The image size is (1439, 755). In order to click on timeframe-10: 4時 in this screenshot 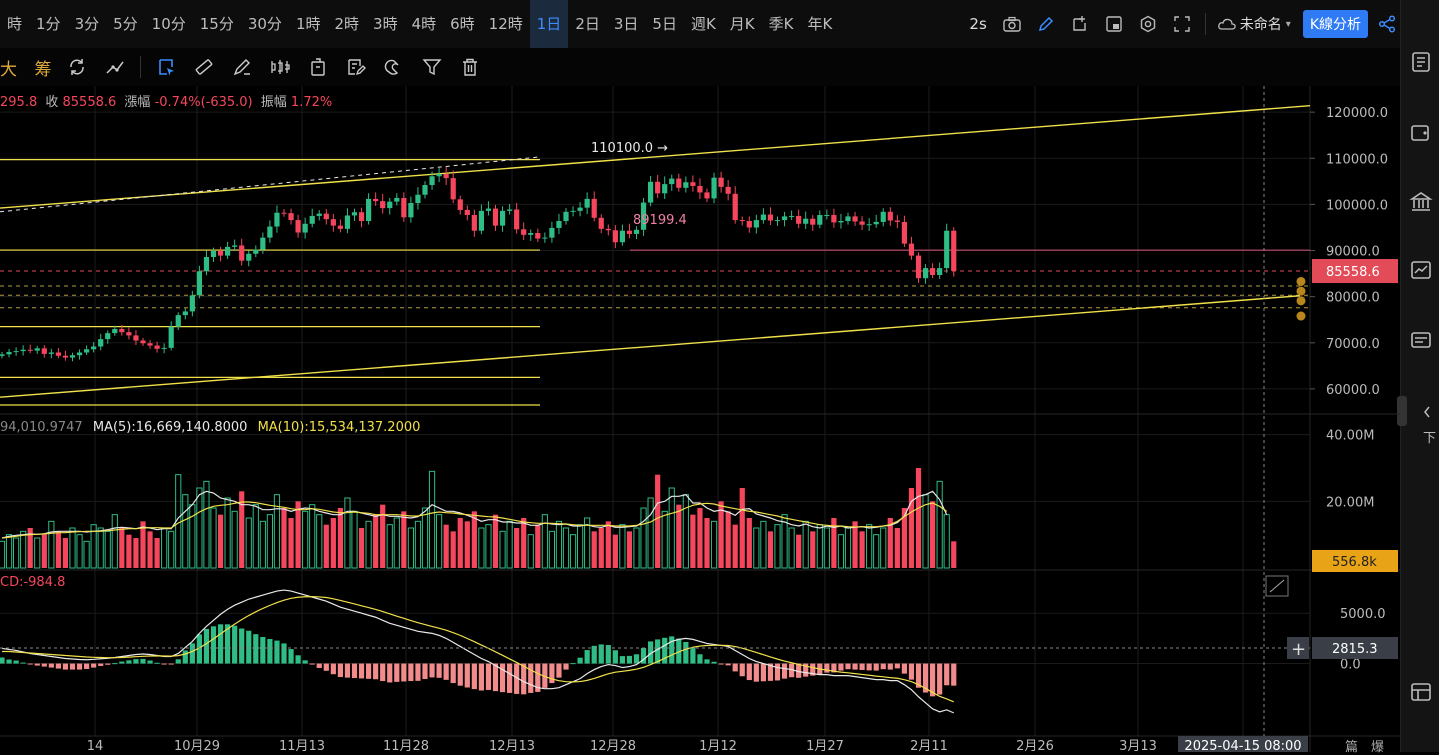, I will do `click(424, 24)`.